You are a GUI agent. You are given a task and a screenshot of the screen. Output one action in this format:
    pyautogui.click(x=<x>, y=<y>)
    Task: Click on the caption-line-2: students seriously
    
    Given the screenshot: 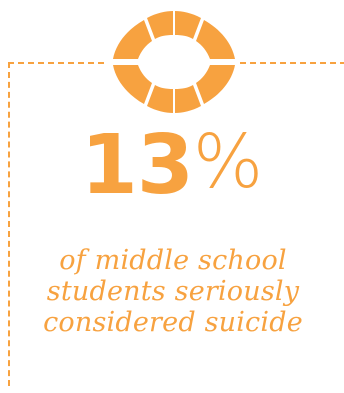 What is the action you would take?
    pyautogui.click(x=173, y=291)
    